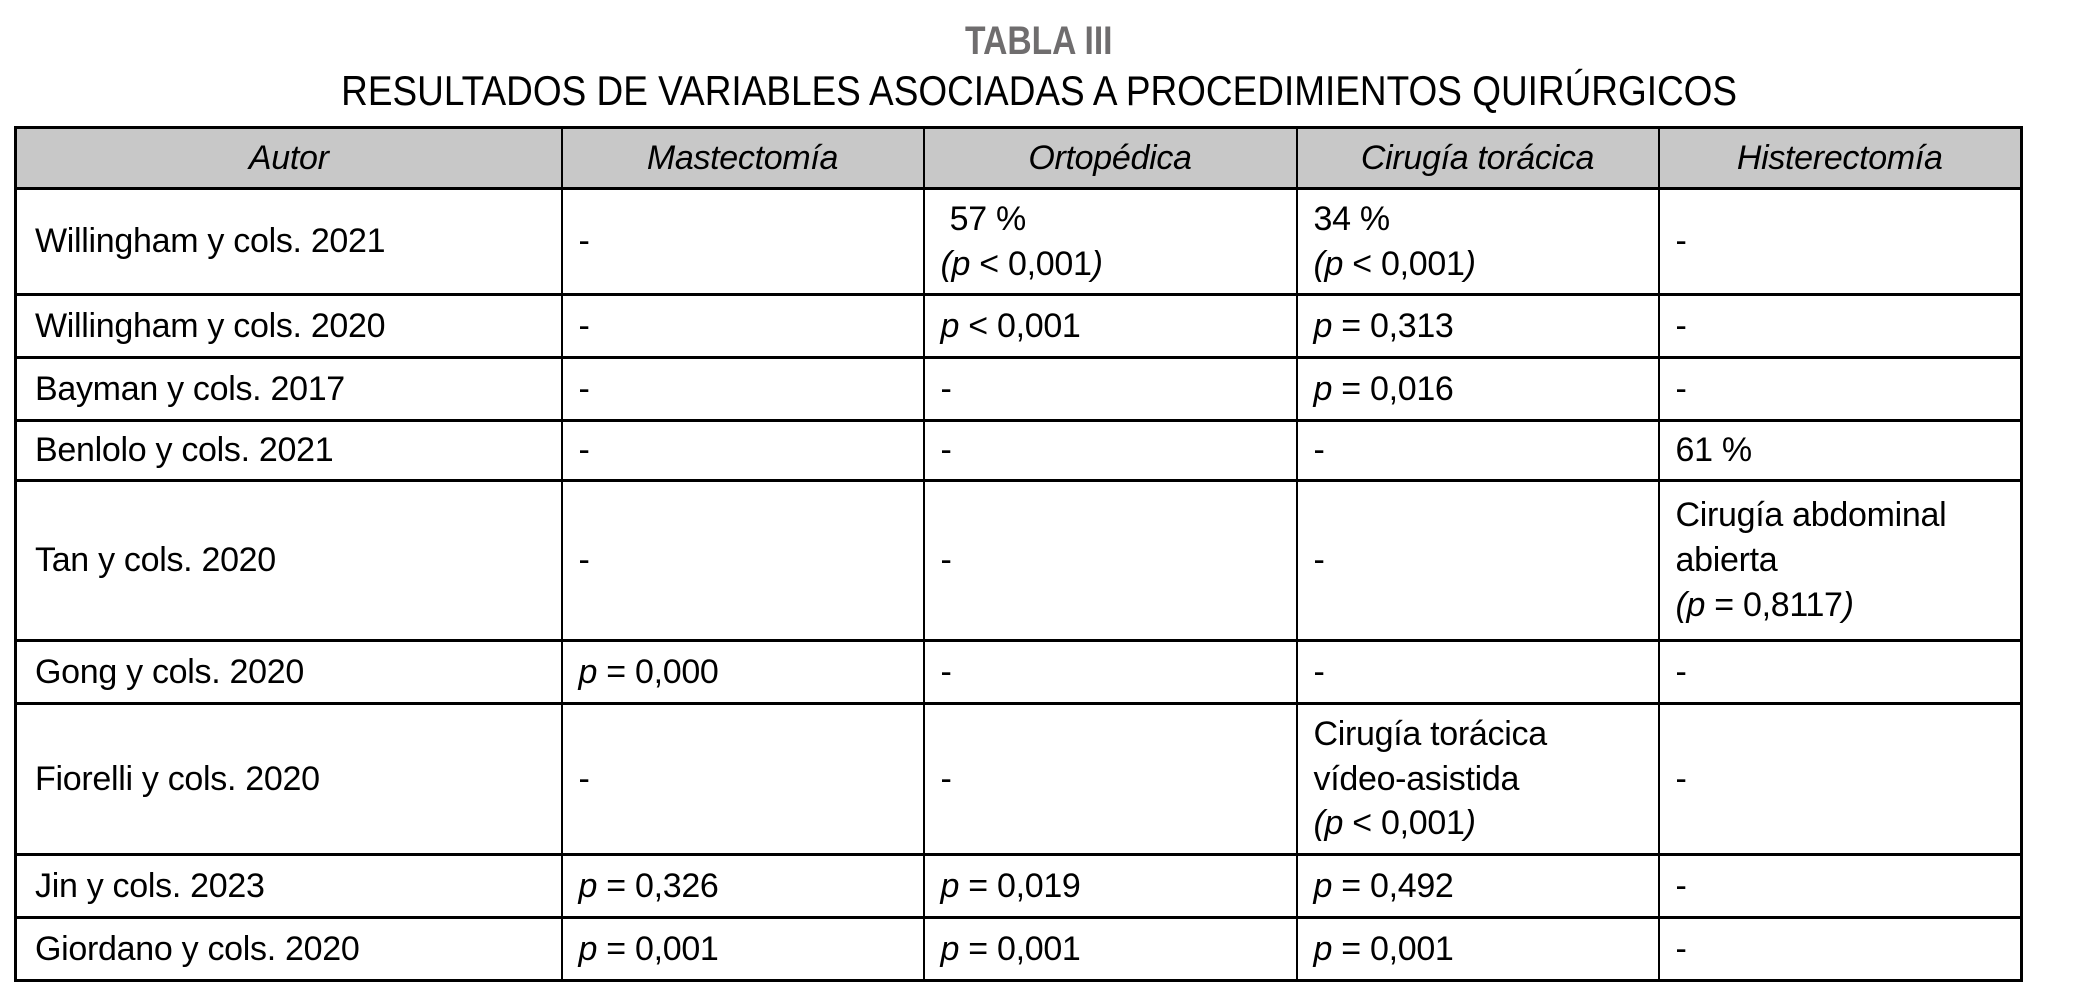 Image resolution: width=2078 pixels, height=988 pixels. I want to click on column-header-mastectomia: Mastectomía, so click(742, 158).